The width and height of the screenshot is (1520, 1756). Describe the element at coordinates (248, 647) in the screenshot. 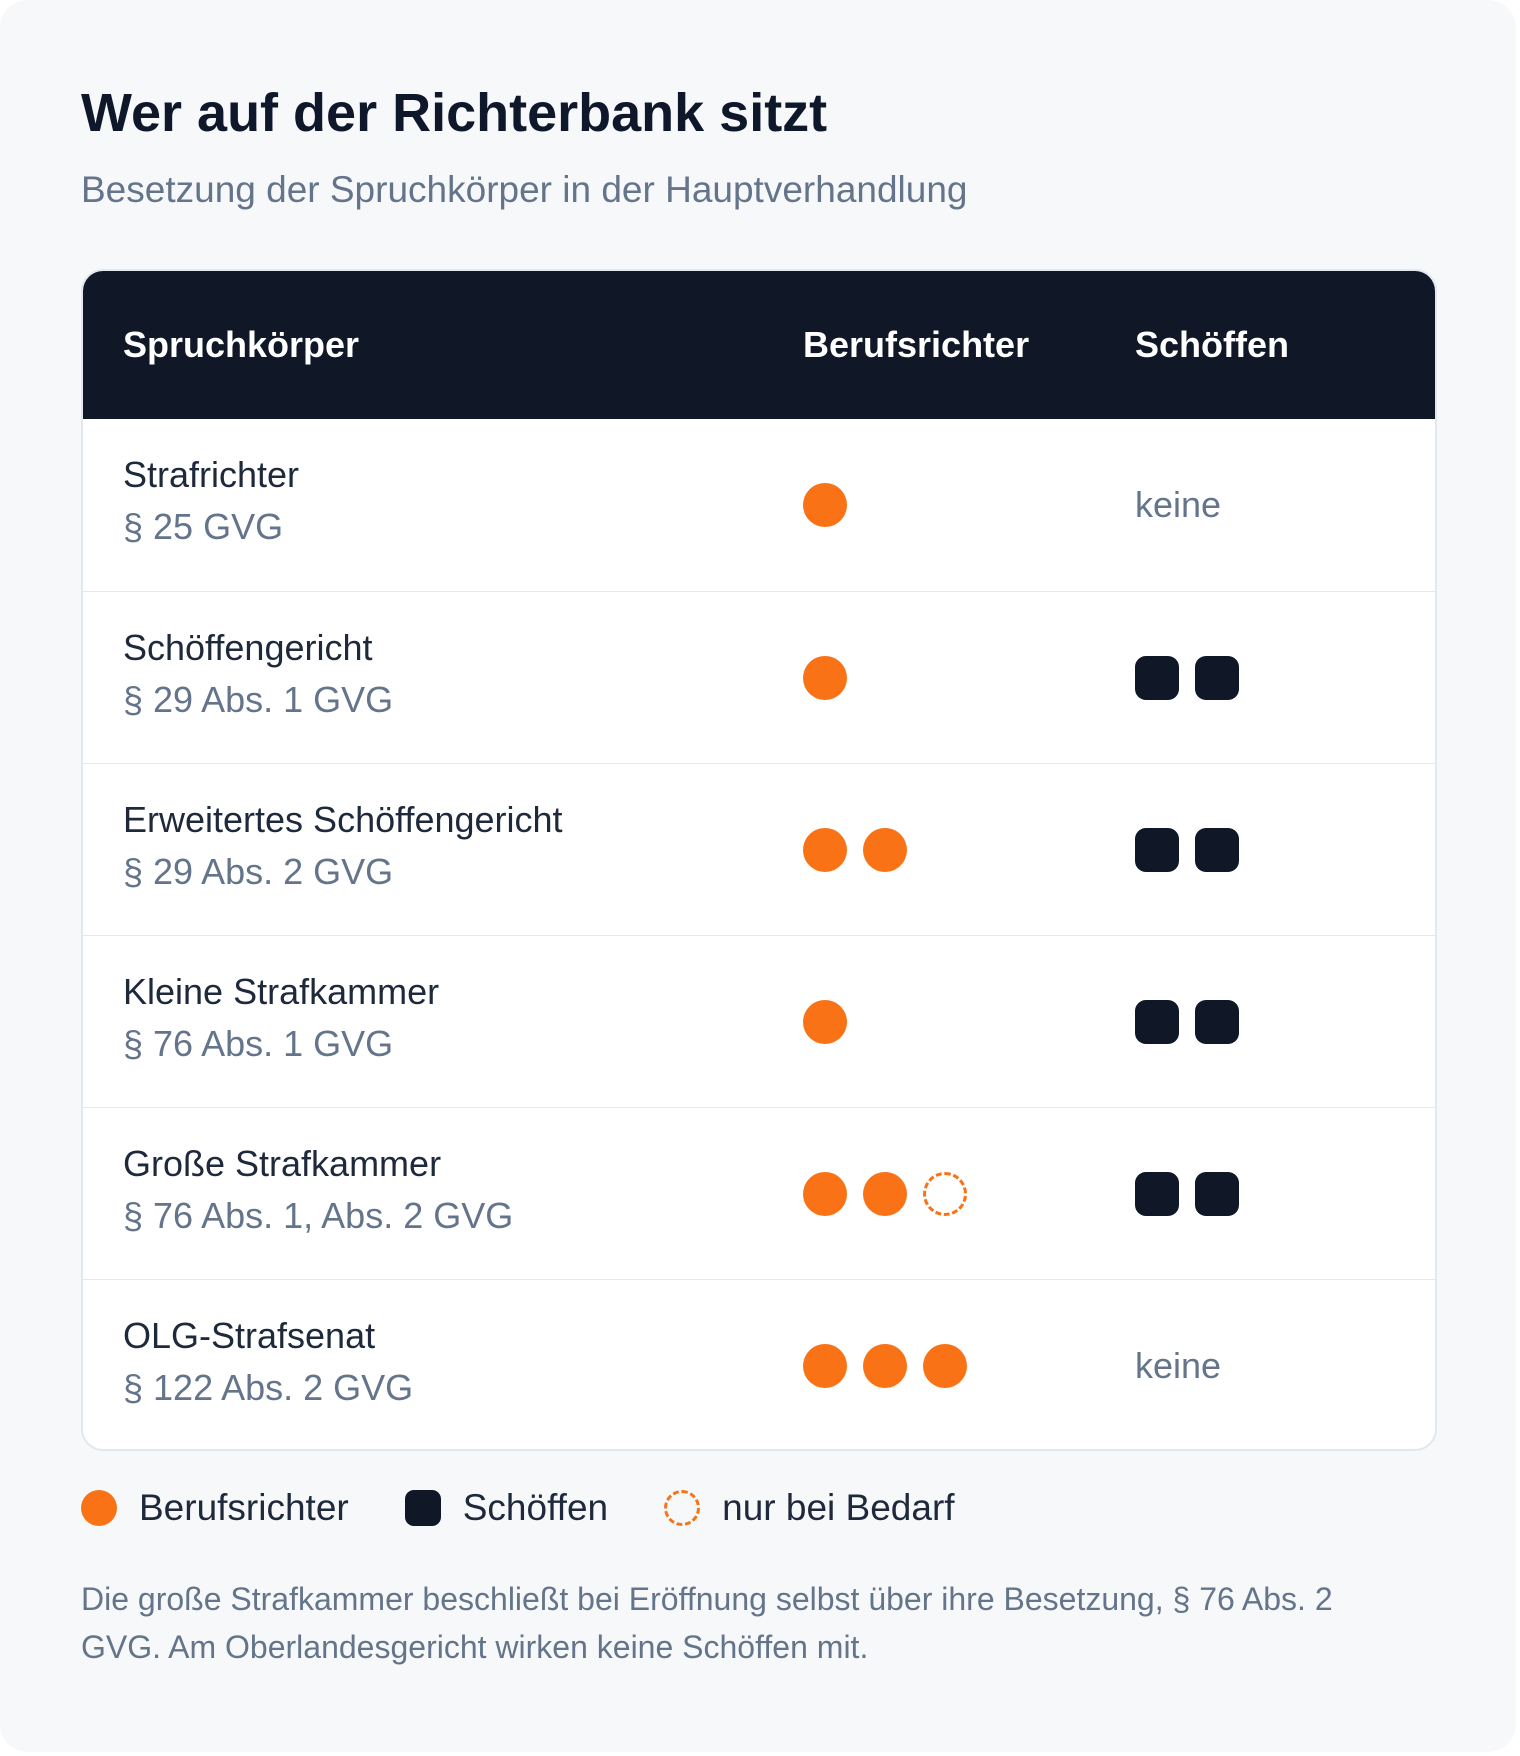

I see `court-name: Schöffengericht` at that location.